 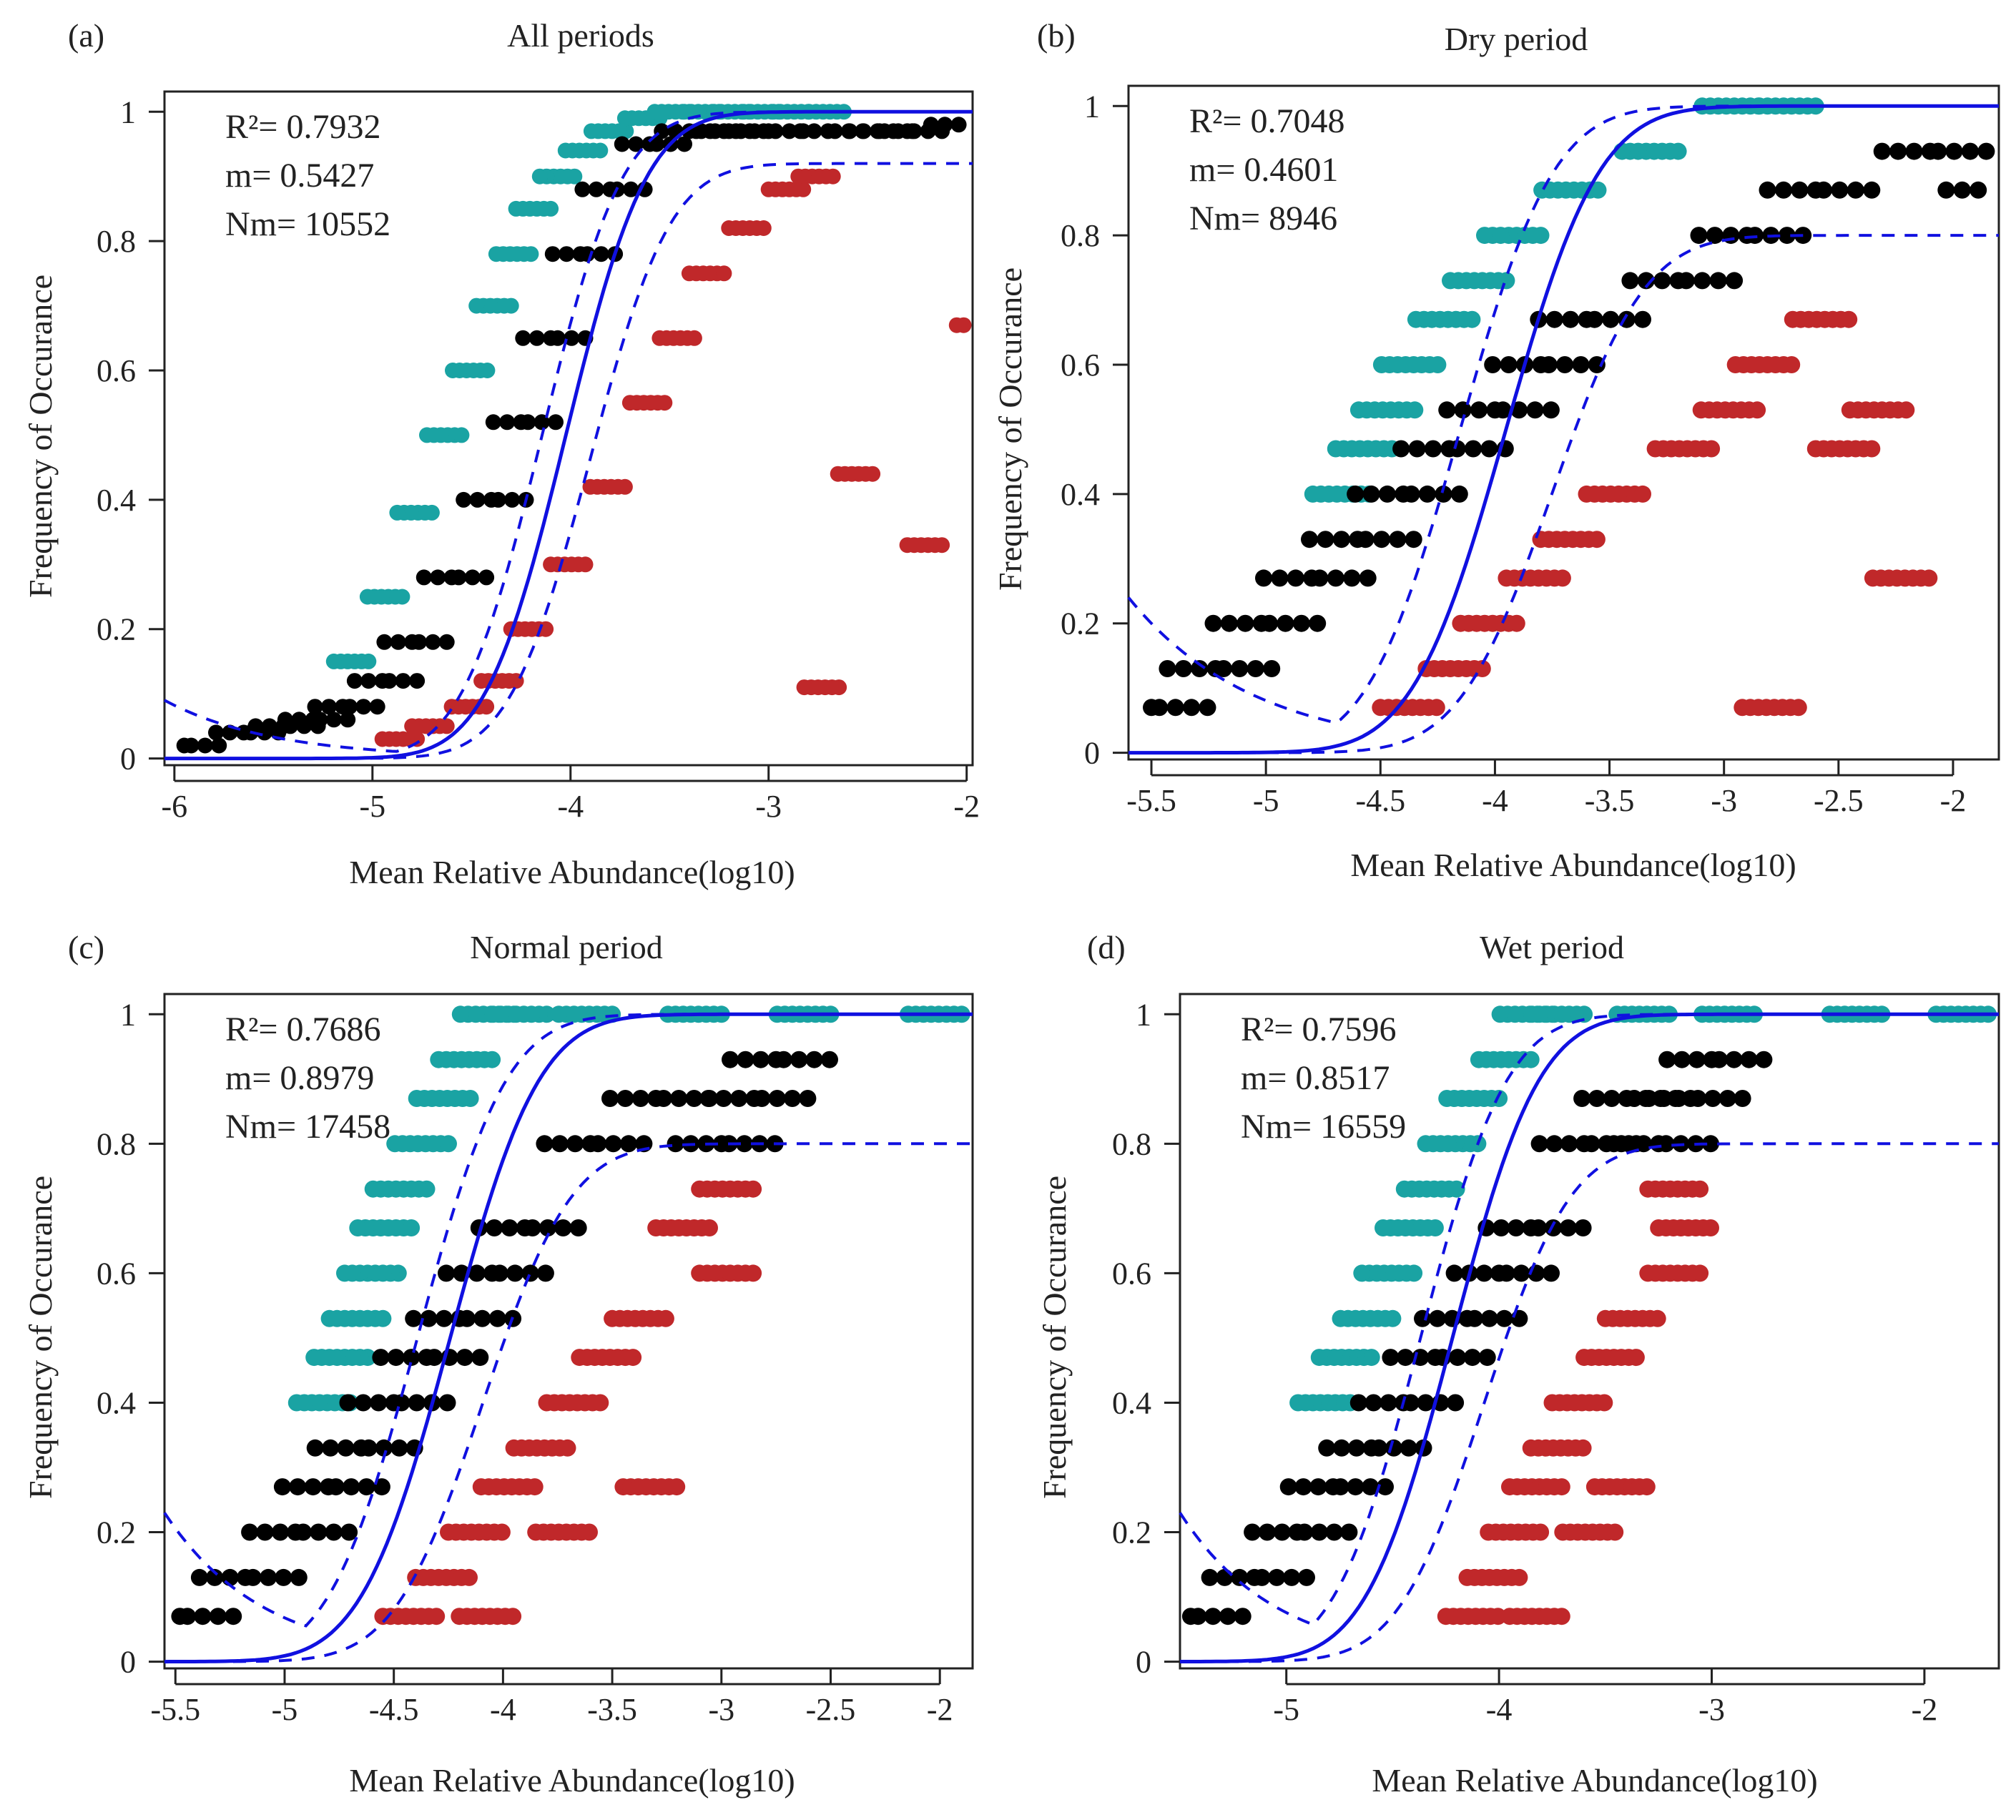 I want to click on x-tick-label: -2, so click(x=940, y=1709).